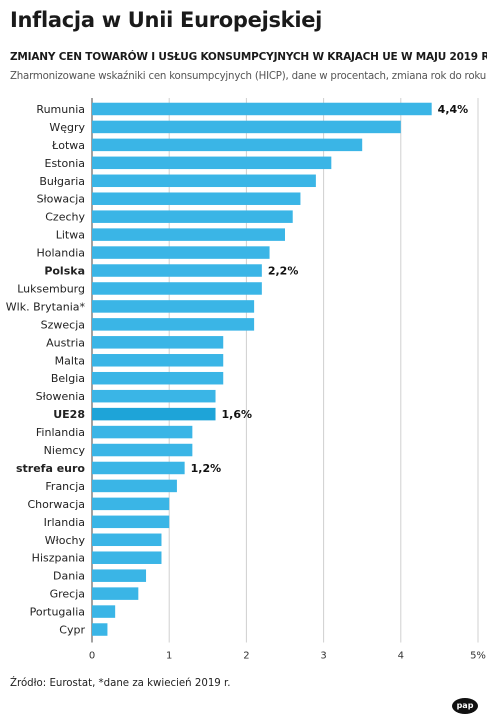  I want to click on category-label: UE28, so click(69, 414).